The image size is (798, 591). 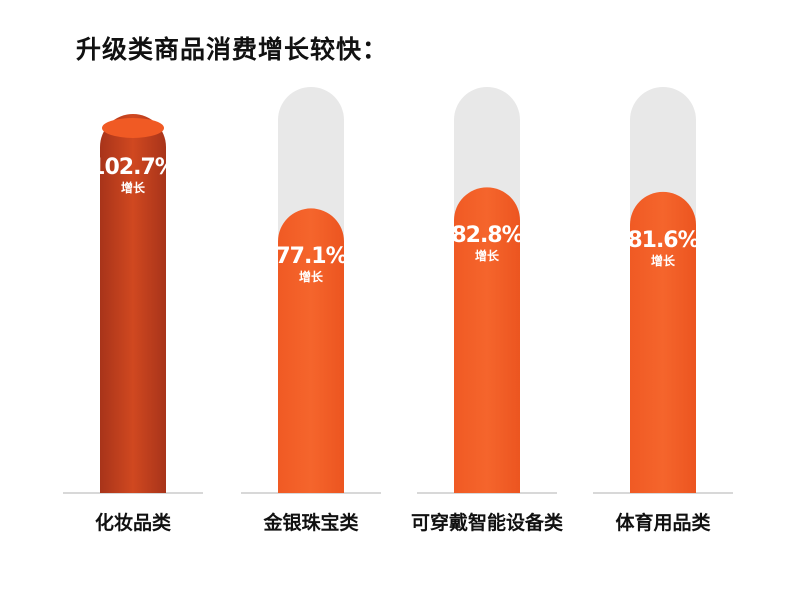 What do you see at coordinates (232, 49) in the screenshot?
I see `chart-title: 升级类商品消费增长较快：` at bounding box center [232, 49].